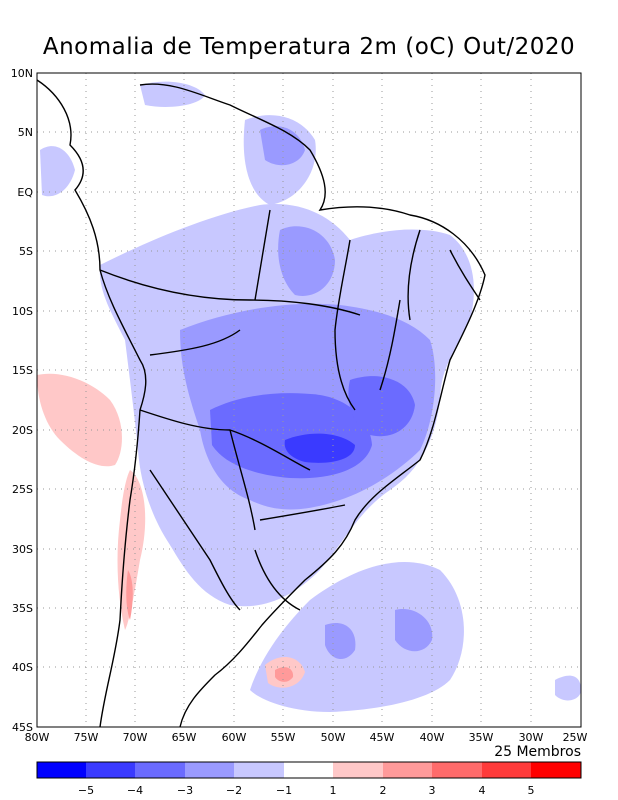 This screenshot has width=618, height=800. What do you see at coordinates (25, 192) in the screenshot?
I see `lat-tick: EQ` at bounding box center [25, 192].